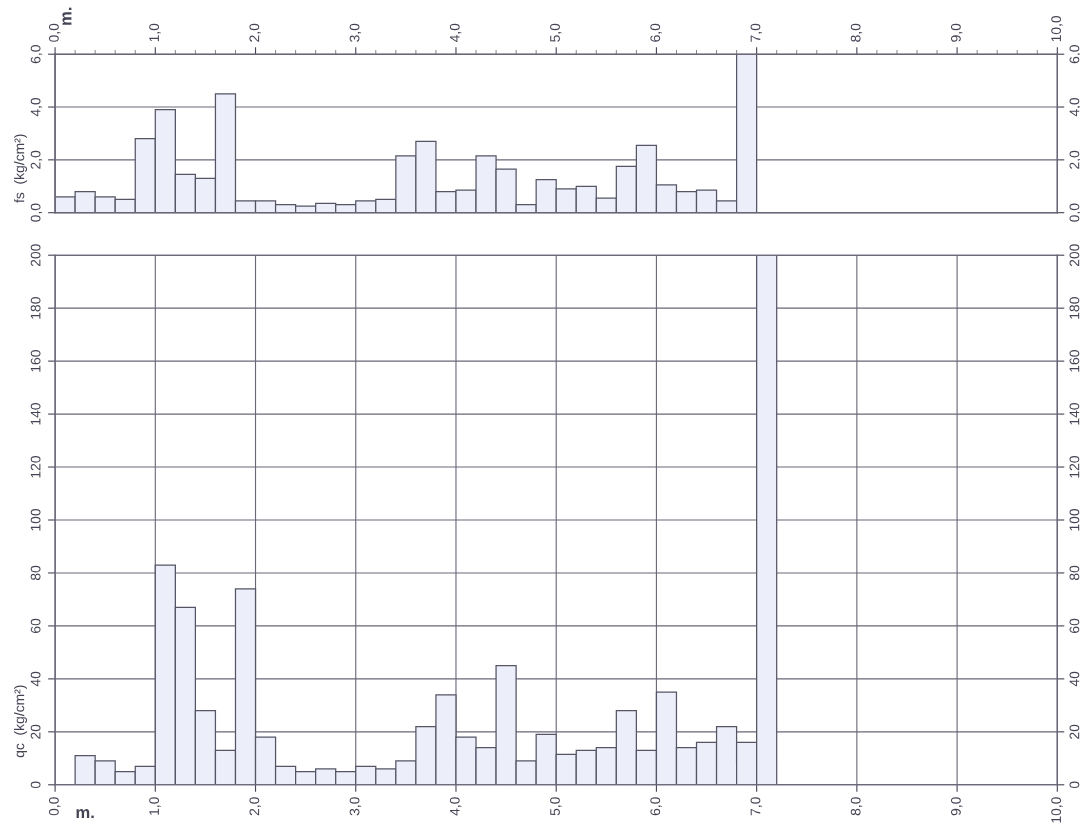  Describe the element at coordinates (1074, 467) in the screenshot. I see `y2-tick-label: 120` at that location.